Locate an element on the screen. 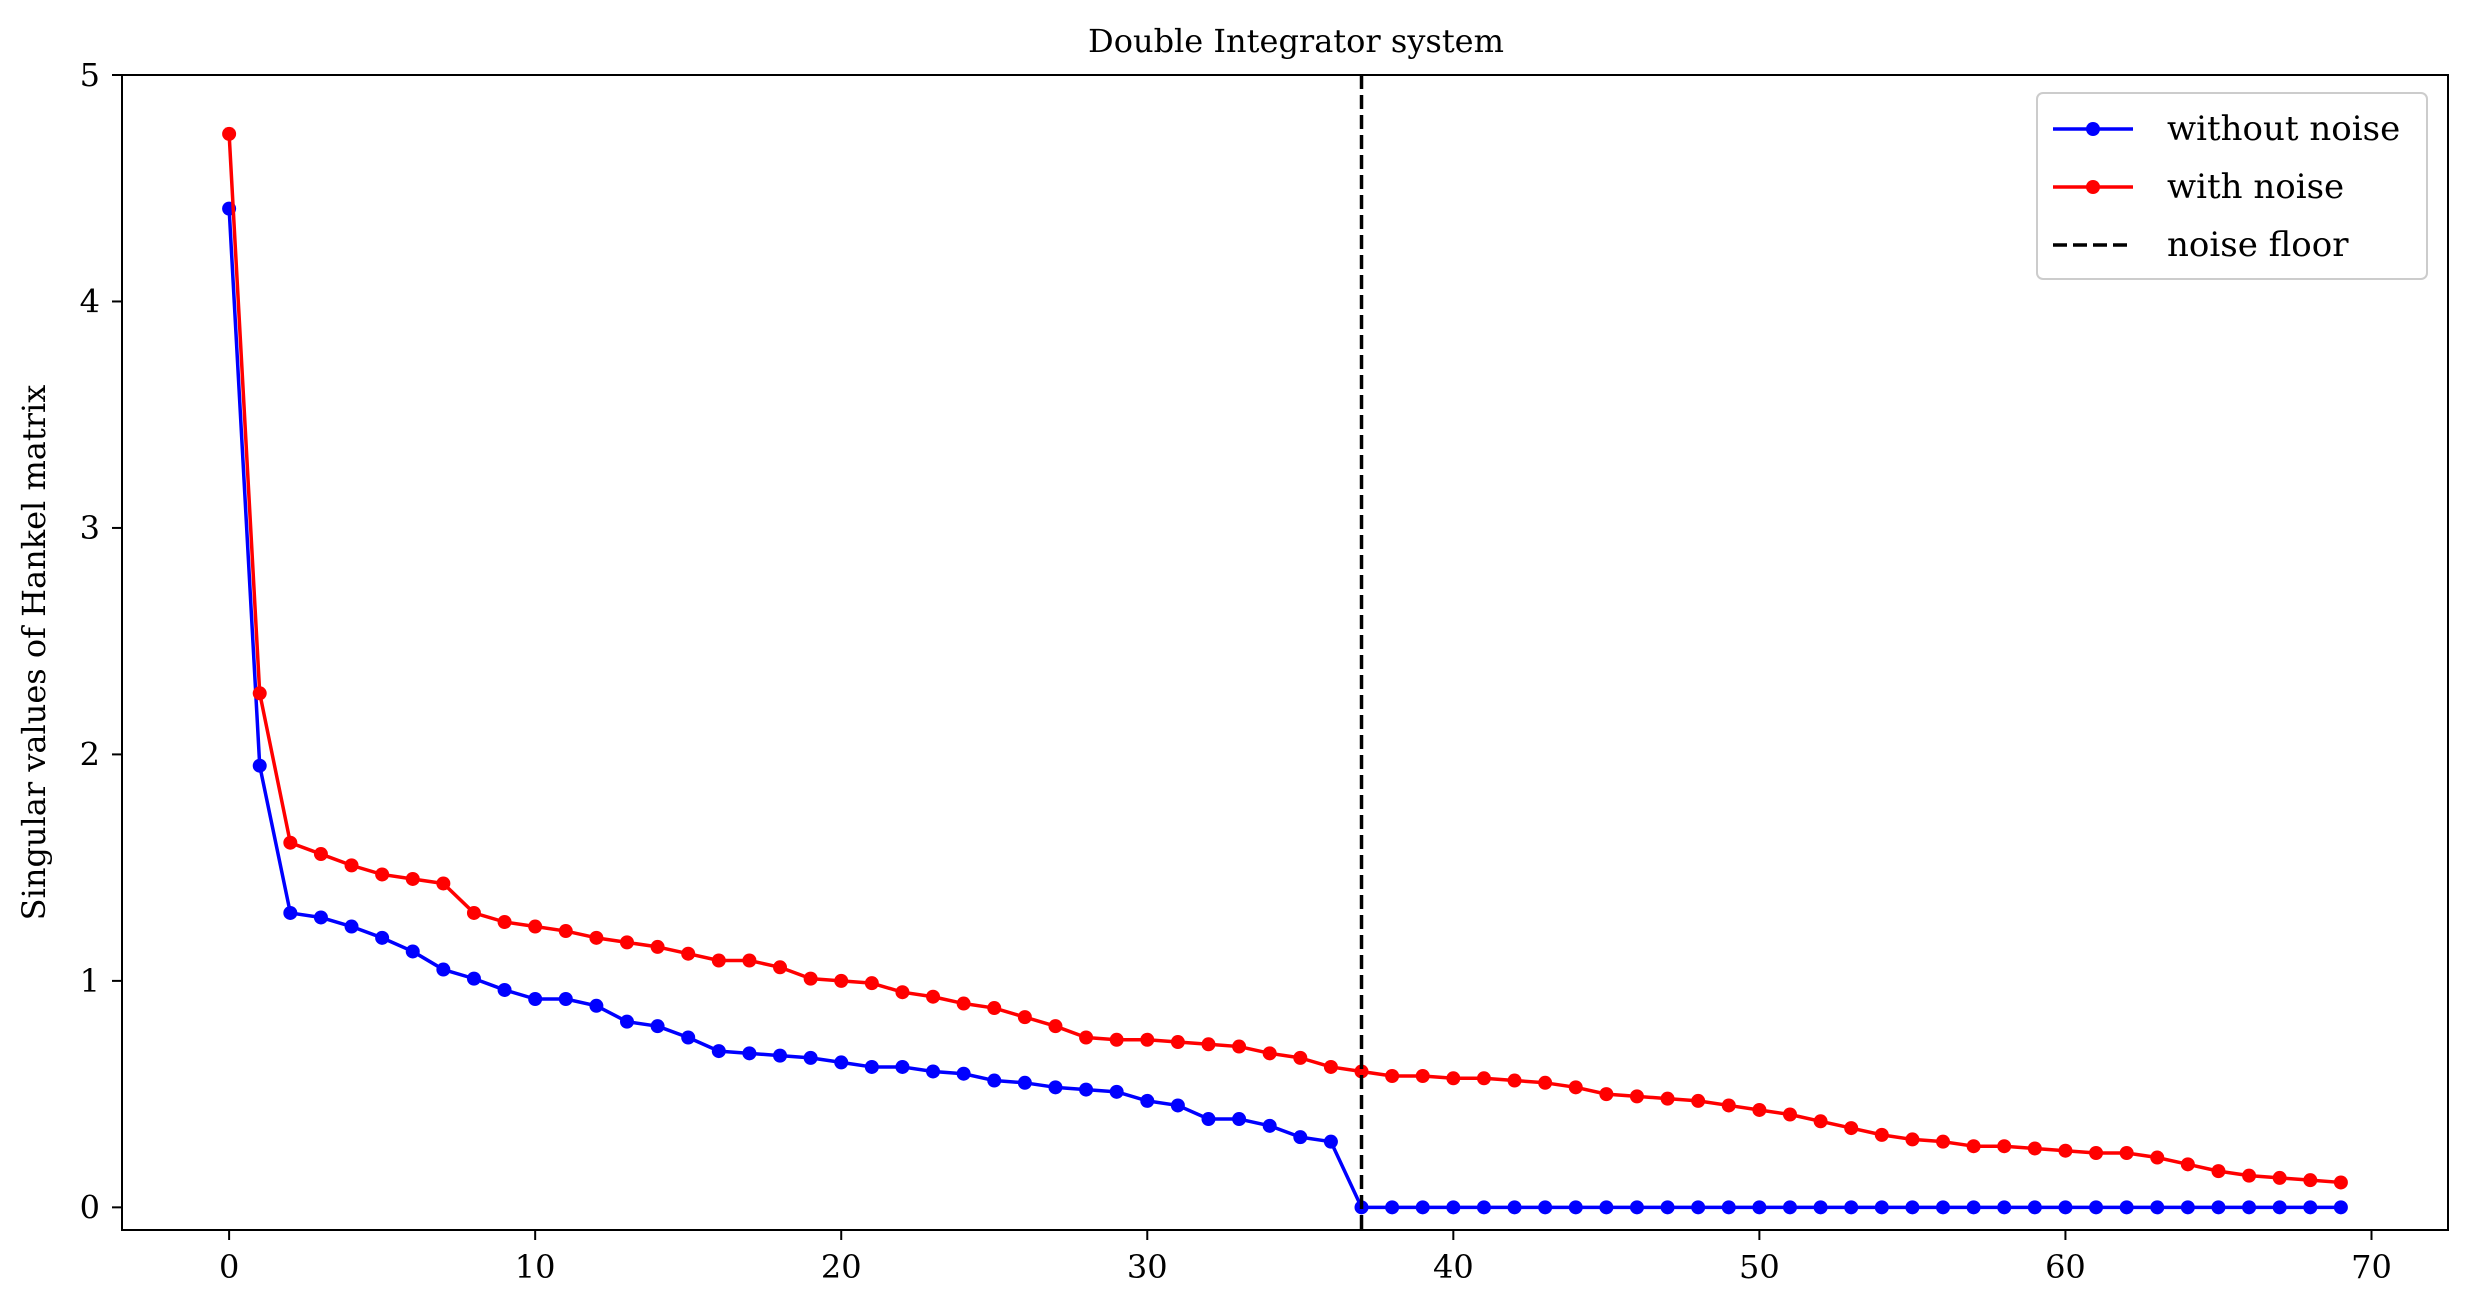 This screenshot has height=1315, width=2470. x-tick-label: 10 is located at coordinates (535, 1267).